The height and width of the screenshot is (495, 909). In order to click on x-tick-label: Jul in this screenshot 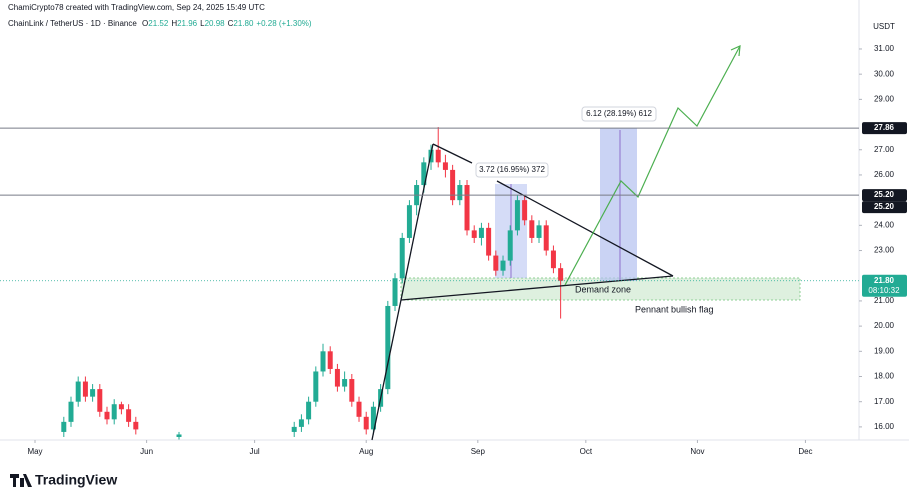, I will do `click(254, 451)`.